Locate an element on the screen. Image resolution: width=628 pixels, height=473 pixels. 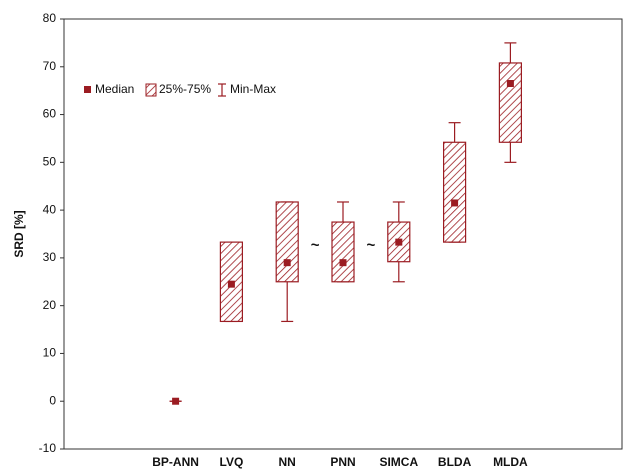
legend-label: Median is located at coordinates (114, 89).